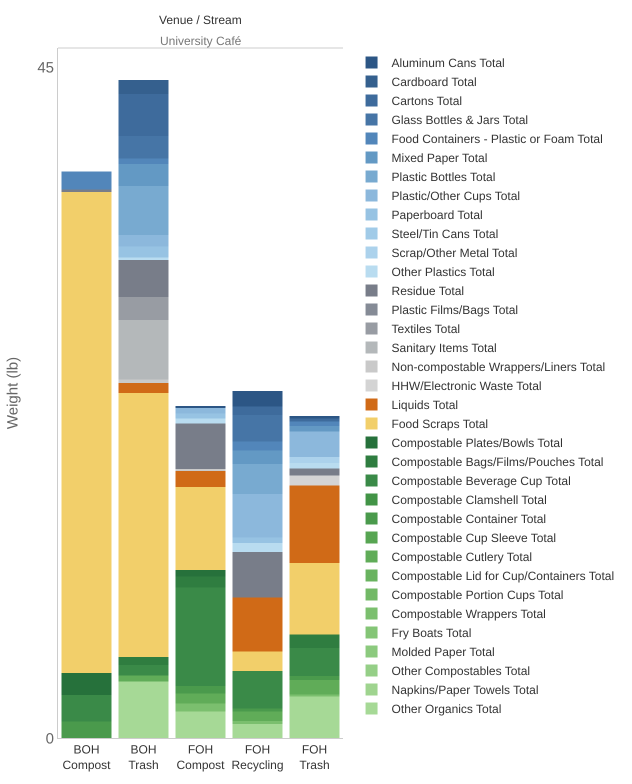  I want to click on x-tick-label: FOH Compost, so click(201, 757).